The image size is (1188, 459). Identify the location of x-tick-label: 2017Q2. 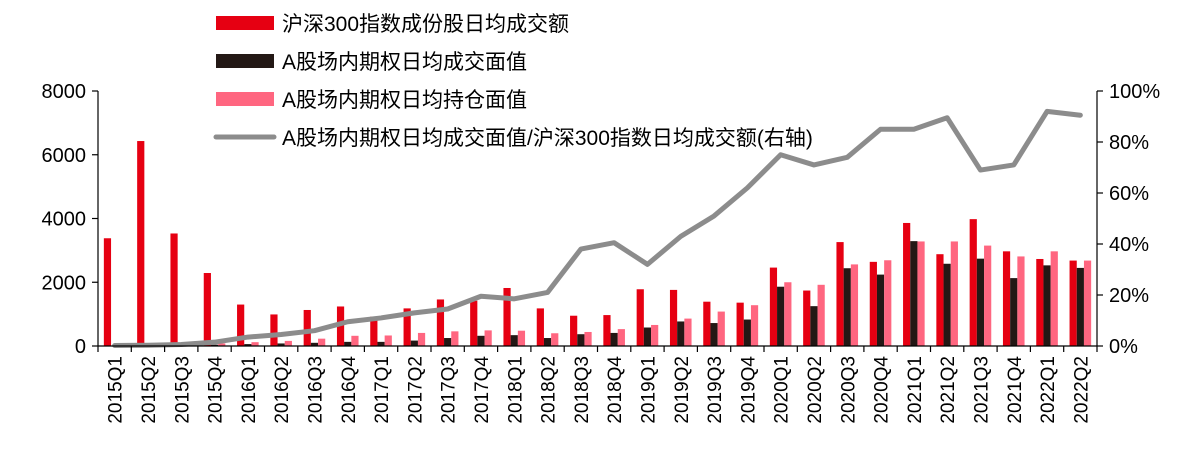
(415, 390).